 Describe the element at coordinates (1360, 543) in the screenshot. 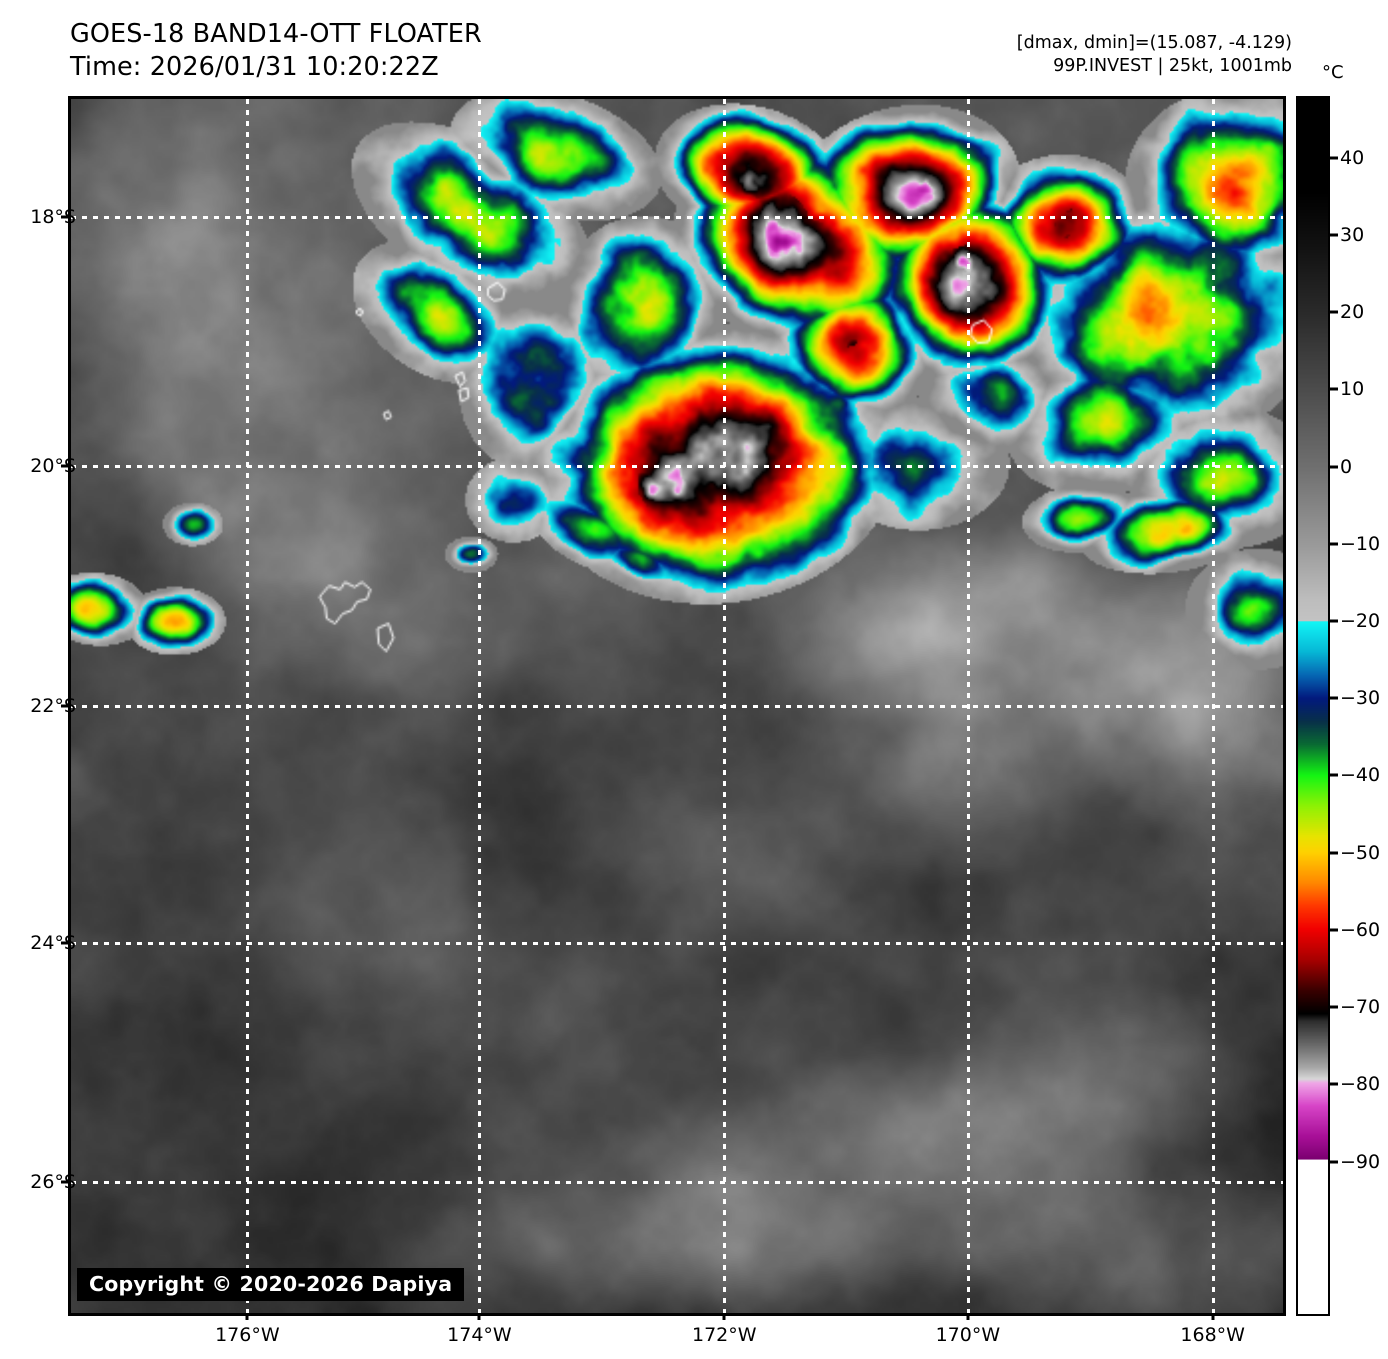

I see `colorbar-tick-label-5: −10` at that location.